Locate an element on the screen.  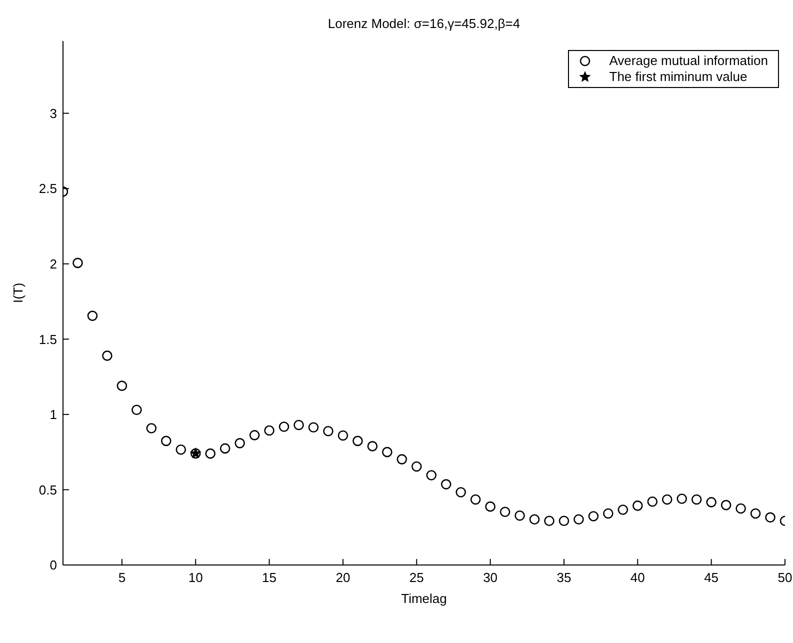
y-axis-title: I(T) is located at coordinates (18, 292).